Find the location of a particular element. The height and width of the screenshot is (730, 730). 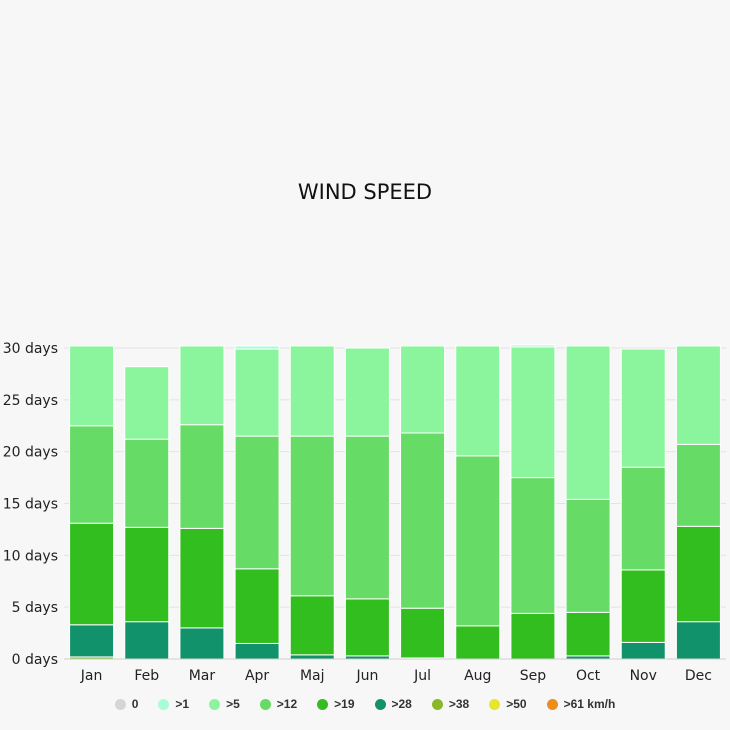

x-tick-label: Nov is located at coordinates (643, 676).